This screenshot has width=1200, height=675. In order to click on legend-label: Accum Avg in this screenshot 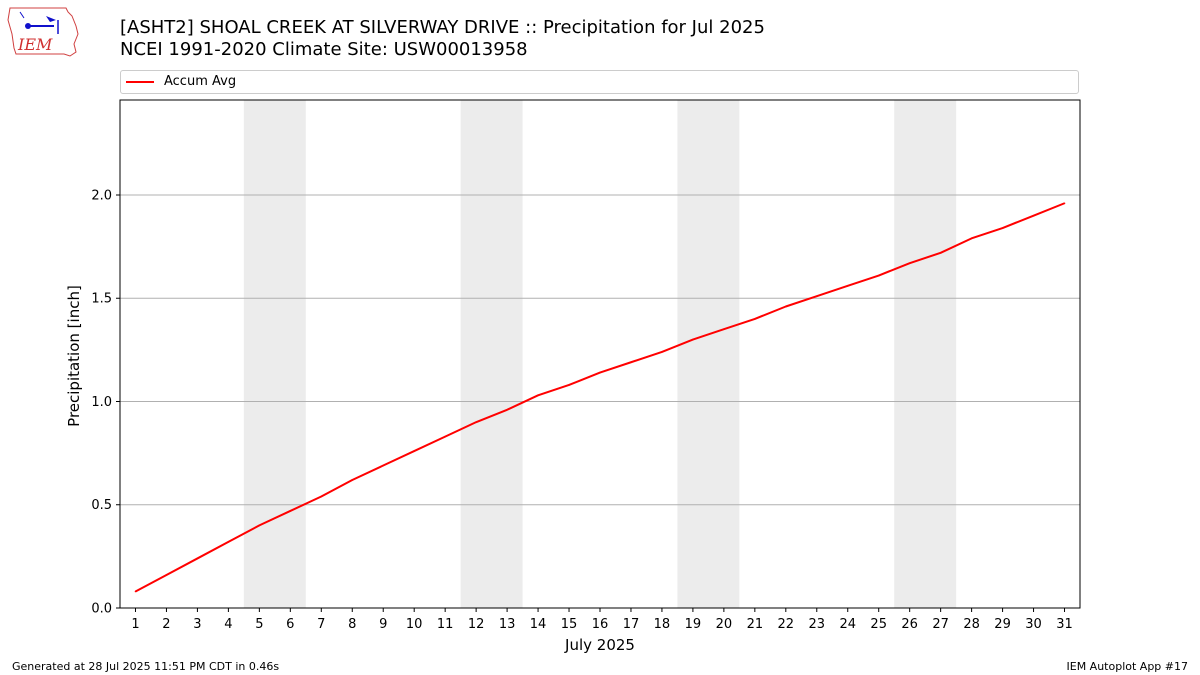, I will do `click(200, 81)`.